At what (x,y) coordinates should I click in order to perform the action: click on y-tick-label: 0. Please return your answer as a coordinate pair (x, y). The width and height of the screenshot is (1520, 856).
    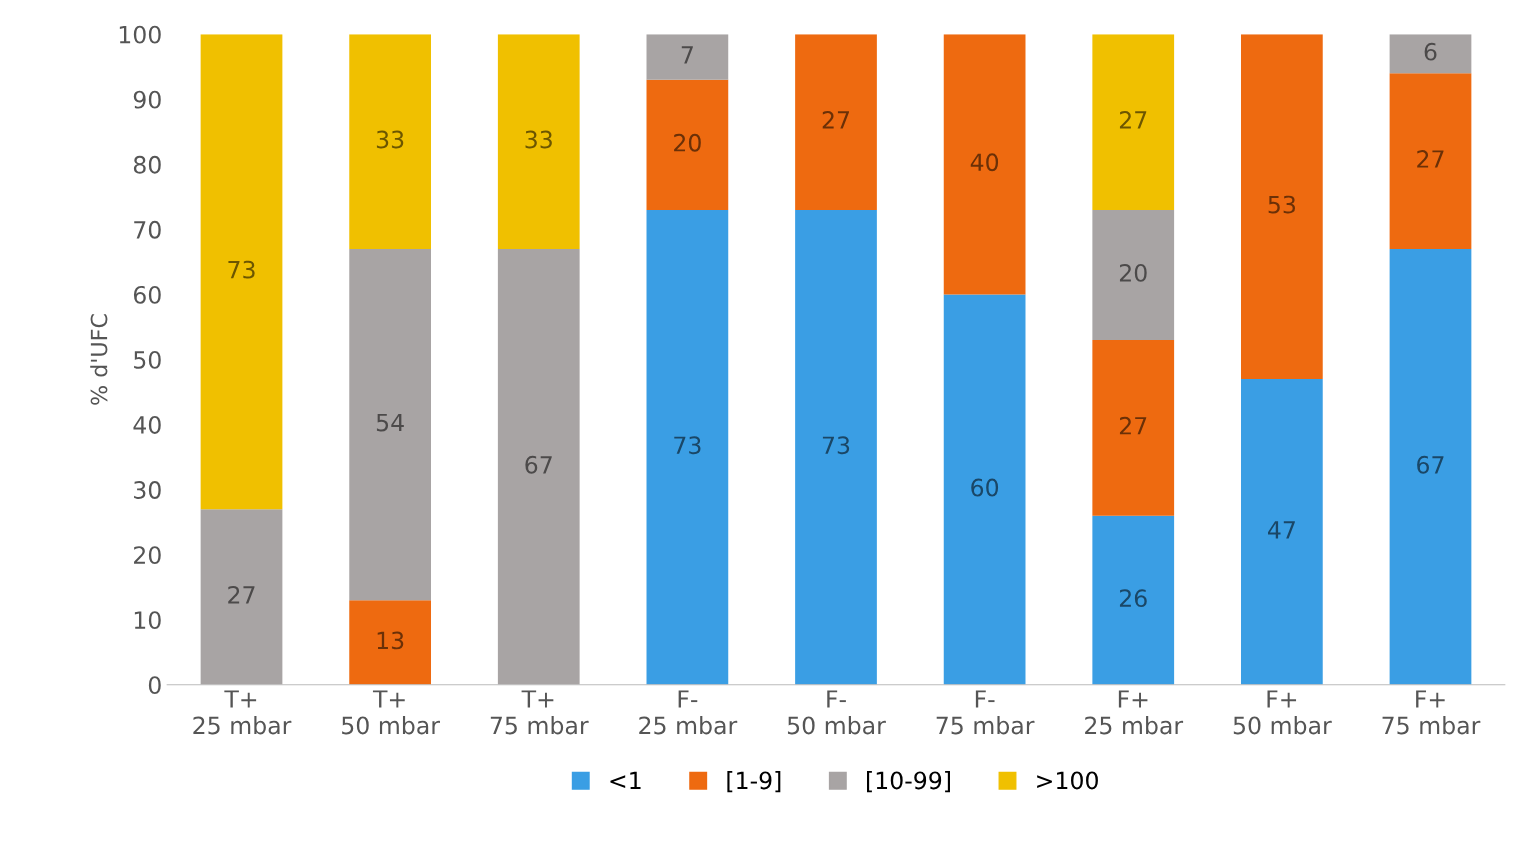
    Looking at the image, I should click on (154, 685).